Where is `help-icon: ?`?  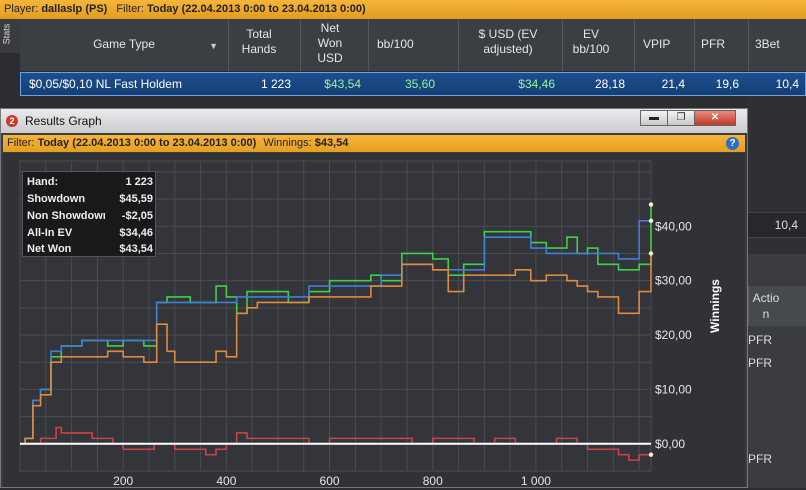 help-icon: ? is located at coordinates (732, 143).